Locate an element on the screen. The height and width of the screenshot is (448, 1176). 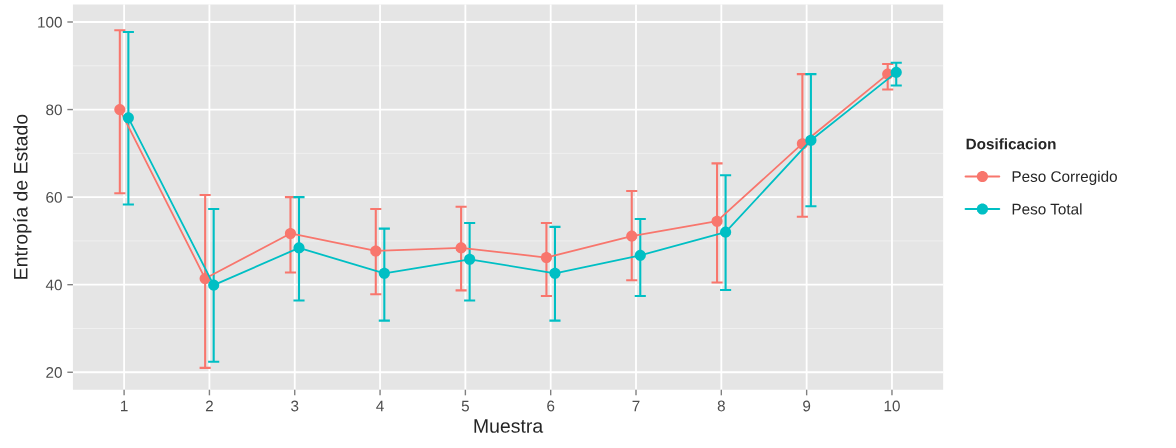
y-tick-label: 60 is located at coordinates (54, 197).